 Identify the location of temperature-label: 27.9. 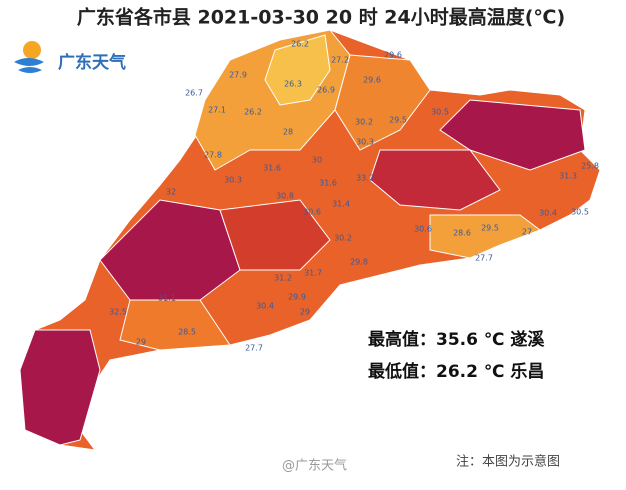
(238, 75).